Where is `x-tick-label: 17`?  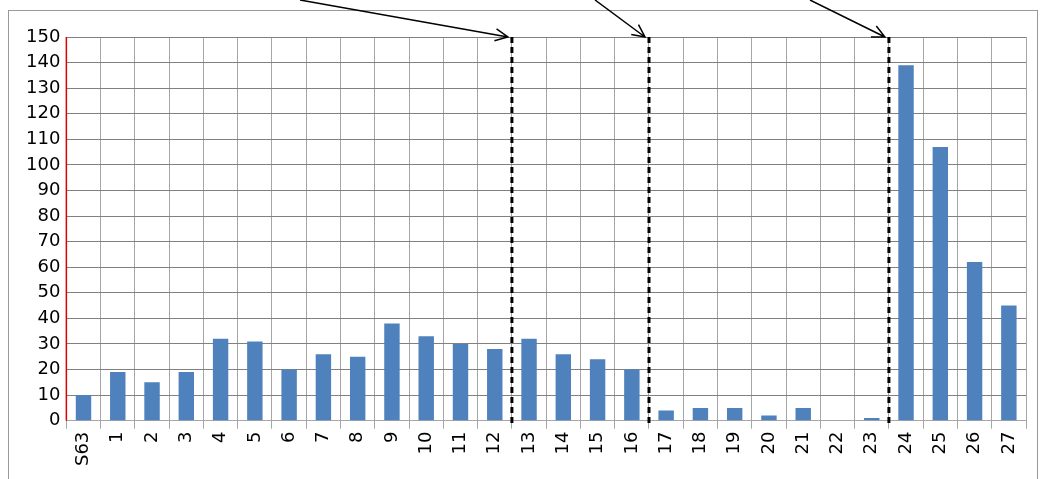 x-tick-label: 17 is located at coordinates (664, 443).